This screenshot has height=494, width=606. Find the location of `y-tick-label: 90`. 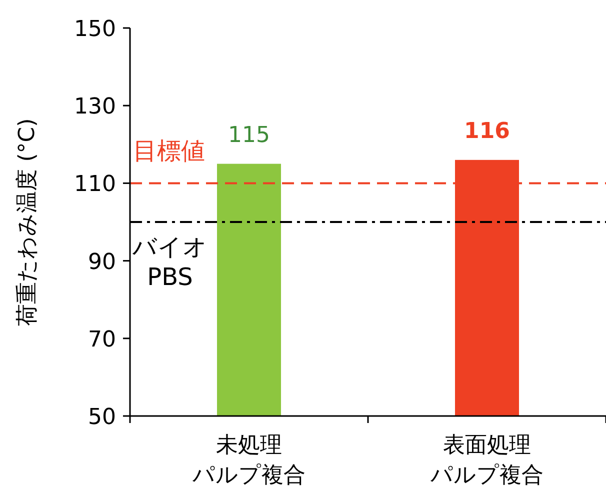

y-tick-label: 90 is located at coordinates (102, 262).